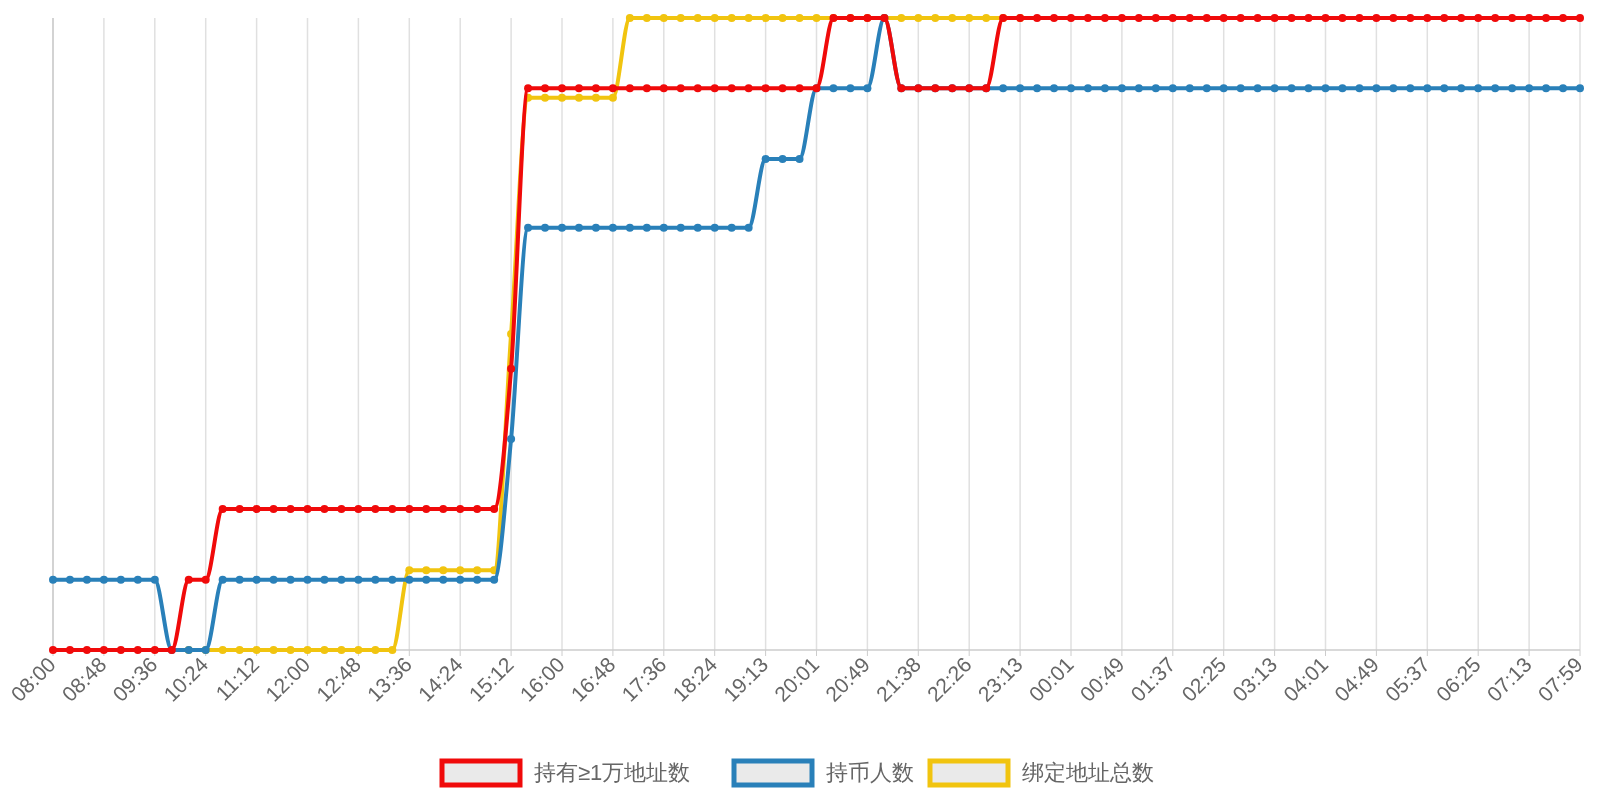  Describe the element at coordinates (1088, 772) in the screenshot. I see `legend-label: 绑定地址总数` at that location.